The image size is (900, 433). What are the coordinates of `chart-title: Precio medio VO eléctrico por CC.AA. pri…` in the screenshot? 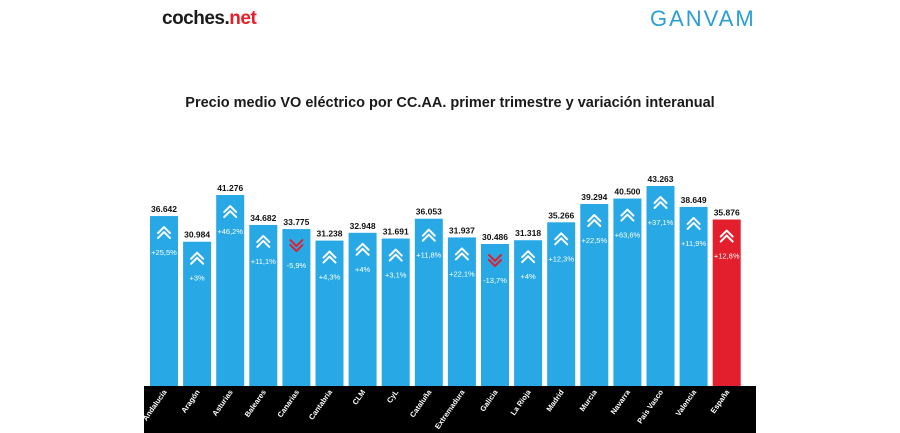 It's located at (450, 103).